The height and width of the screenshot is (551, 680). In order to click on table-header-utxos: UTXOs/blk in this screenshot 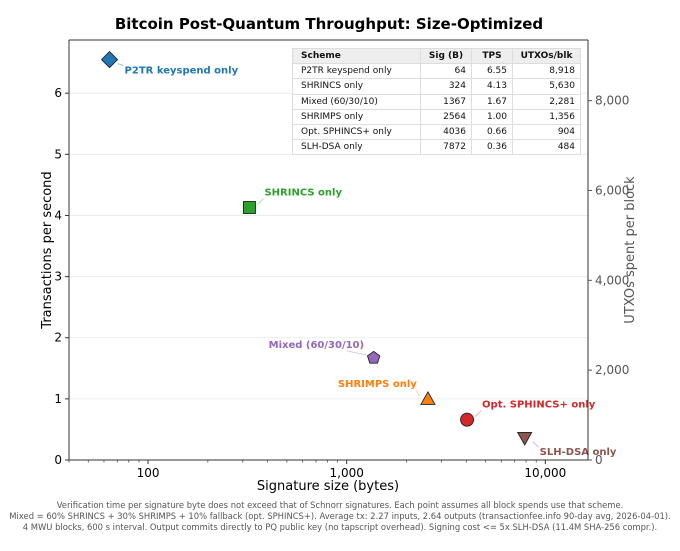, I will do `click(546, 56)`.